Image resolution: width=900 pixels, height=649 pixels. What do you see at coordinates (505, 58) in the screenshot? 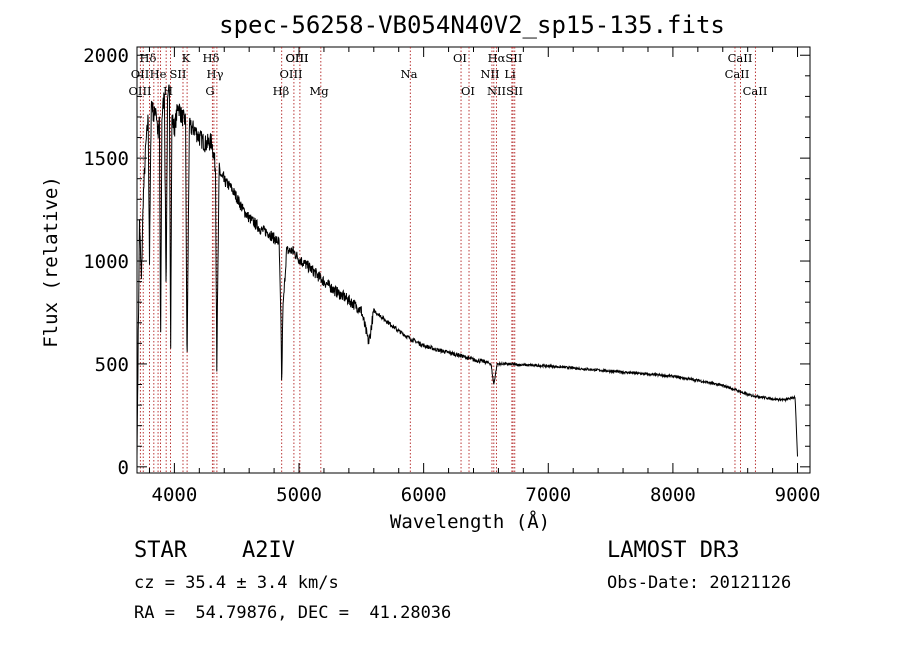
I see `line-label: HαSII` at bounding box center [505, 58].